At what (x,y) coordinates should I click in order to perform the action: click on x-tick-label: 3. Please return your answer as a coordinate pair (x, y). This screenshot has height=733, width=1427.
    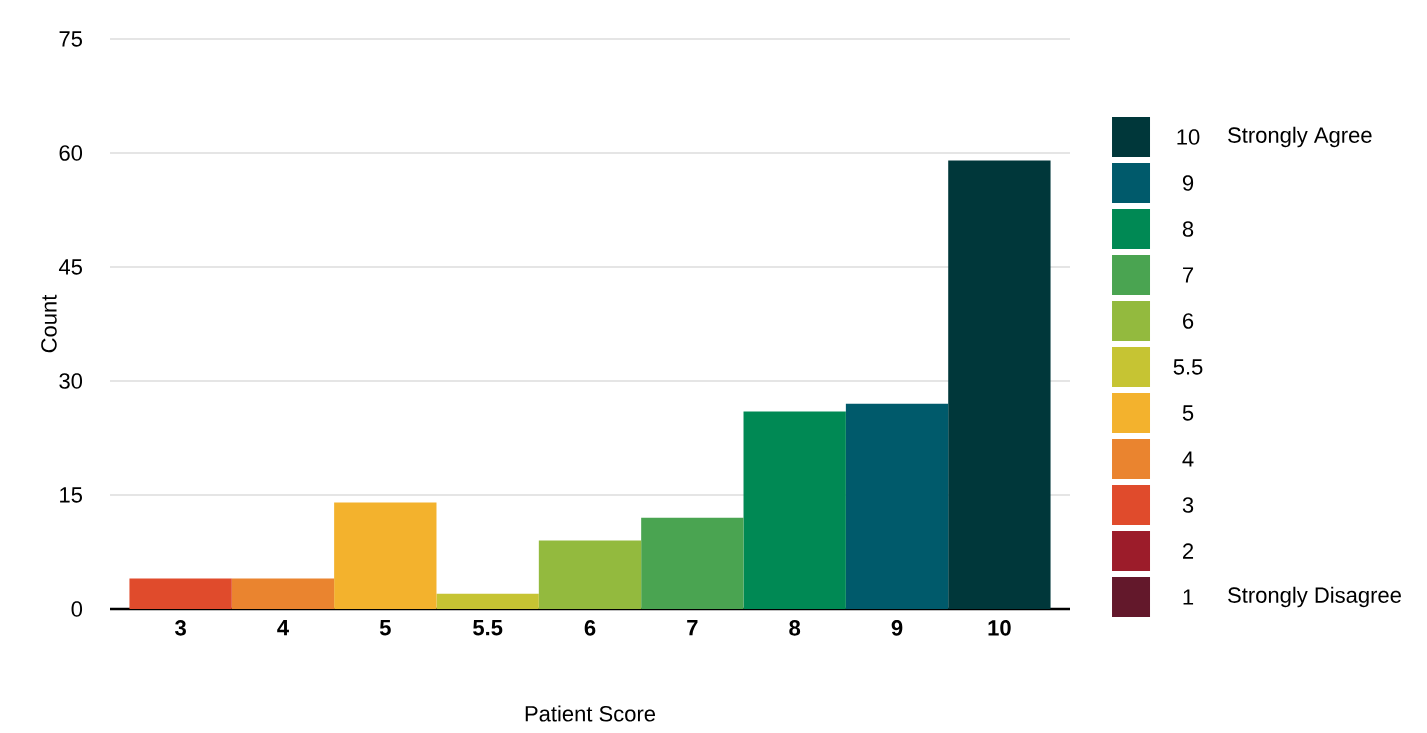
    Looking at the image, I should click on (180, 628).